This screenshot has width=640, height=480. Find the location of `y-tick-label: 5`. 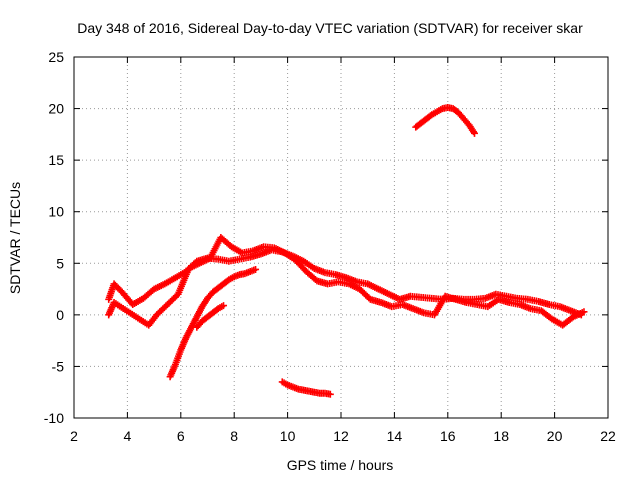

y-tick-label: 5 is located at coordinates (60, 263).